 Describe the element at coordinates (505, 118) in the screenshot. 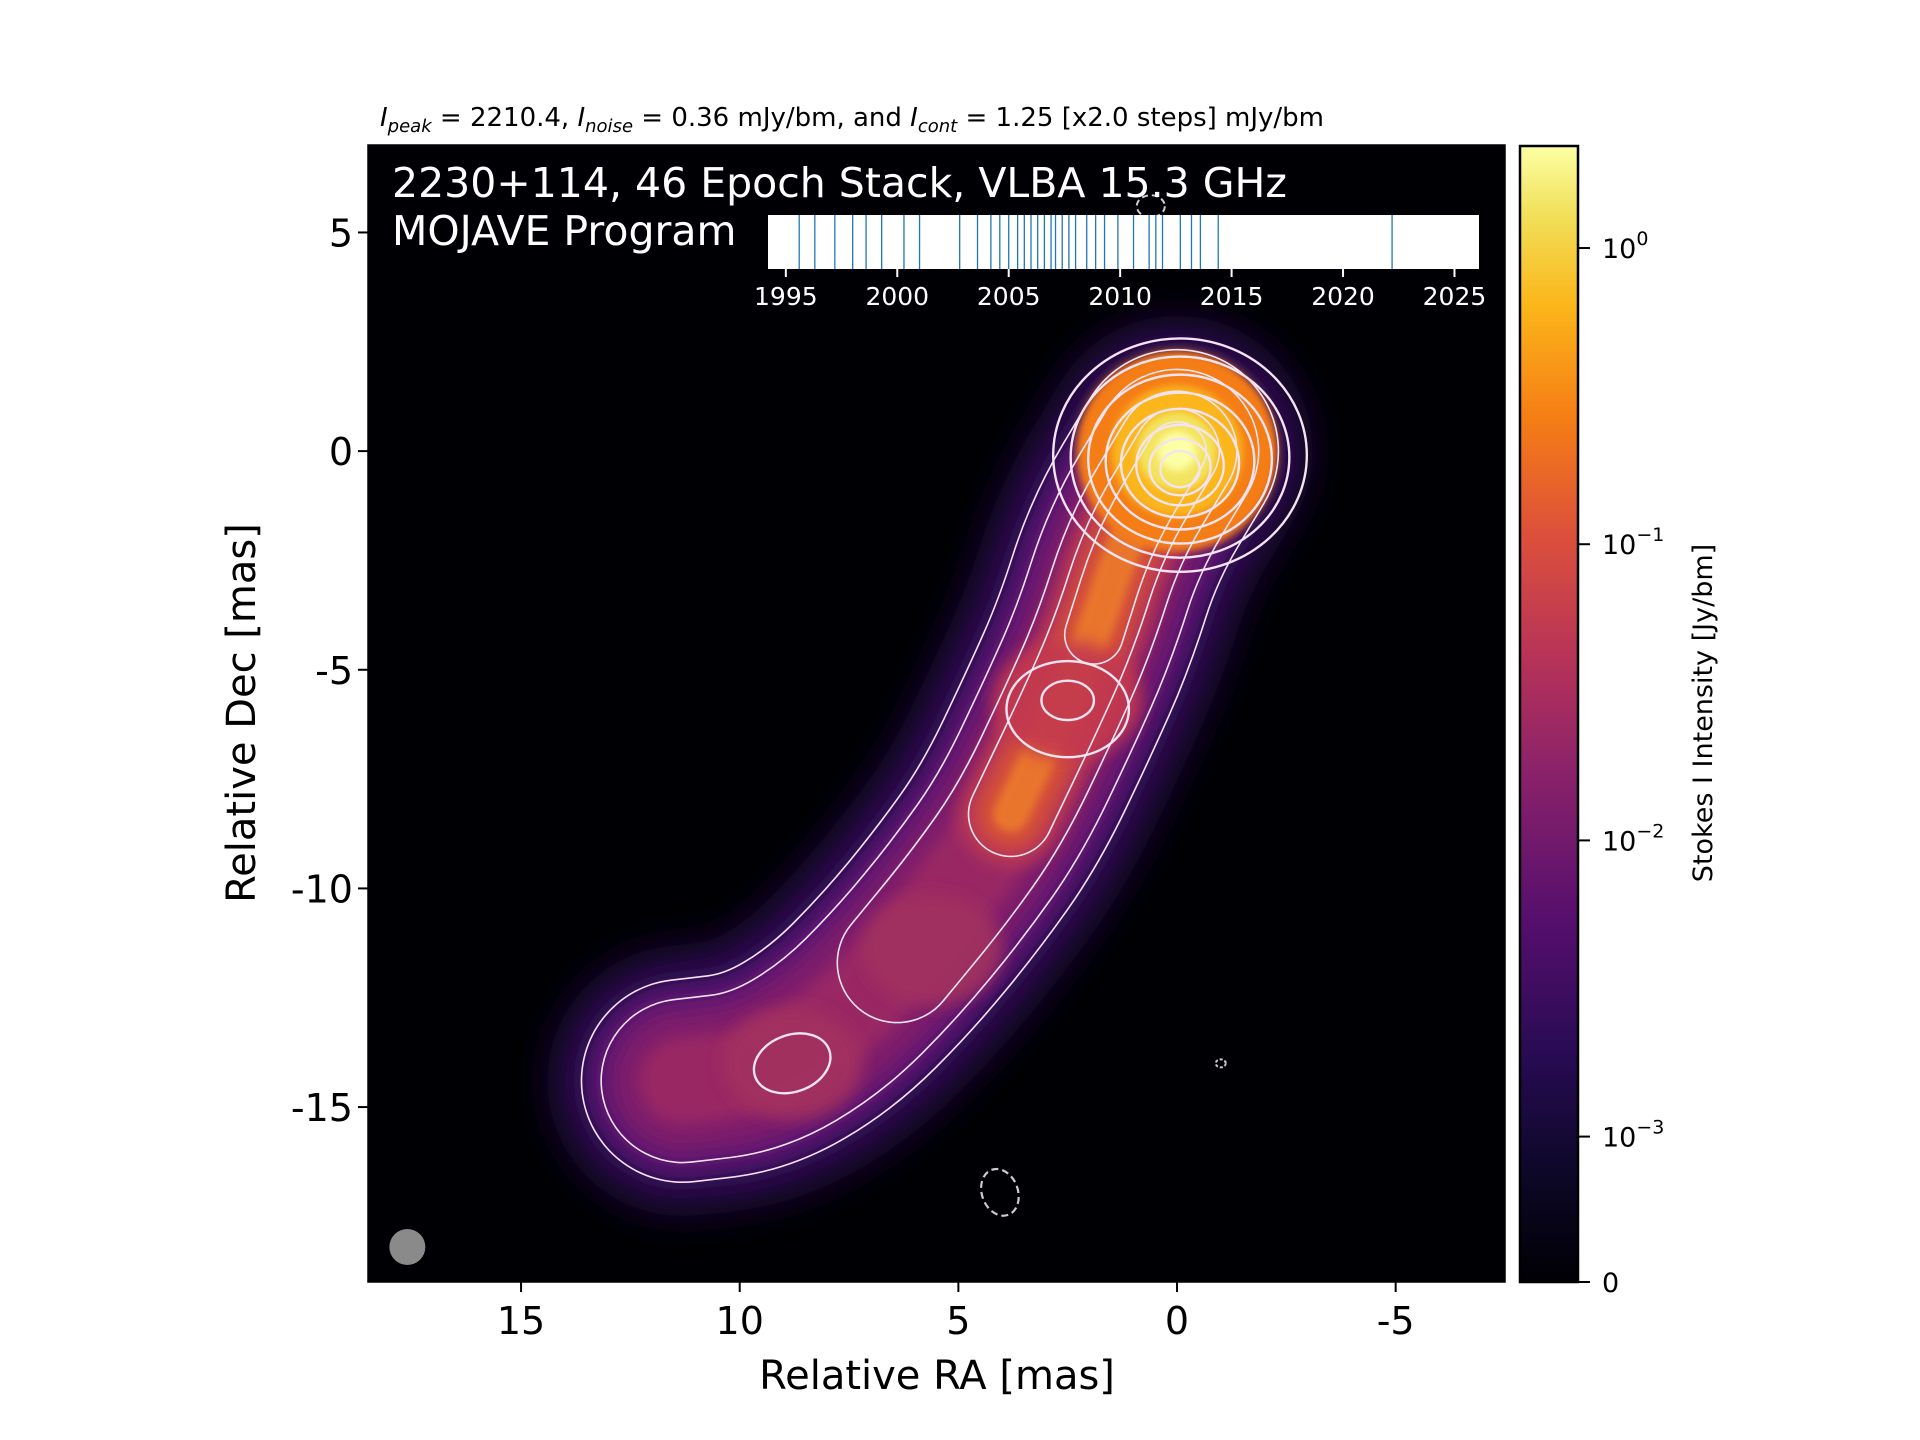

I see `peak-text: = 2210.4,` at that location.